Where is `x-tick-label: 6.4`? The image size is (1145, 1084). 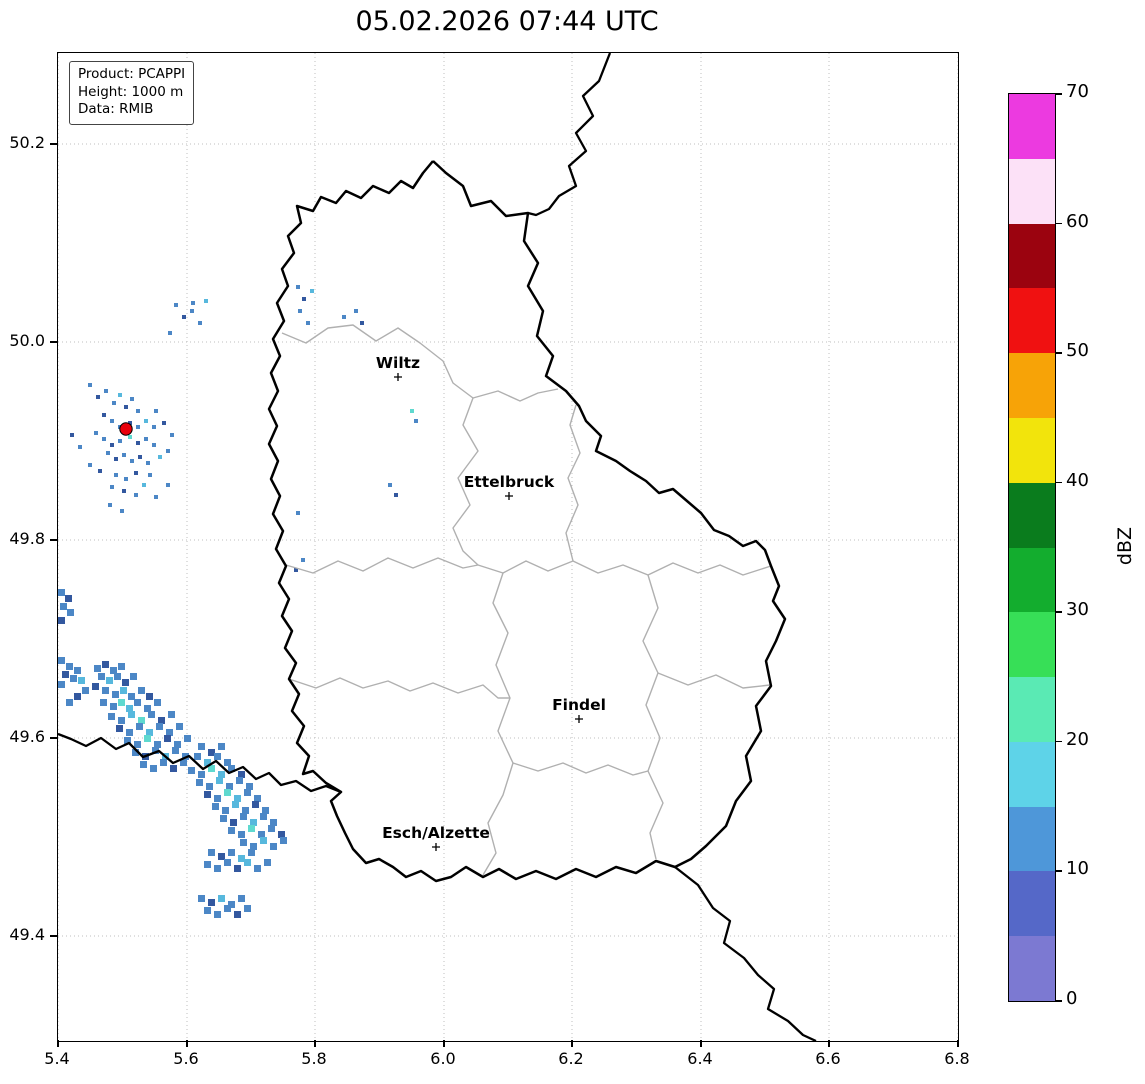 x-tick-label: 6.4 is located at coordinates (700, 1058).